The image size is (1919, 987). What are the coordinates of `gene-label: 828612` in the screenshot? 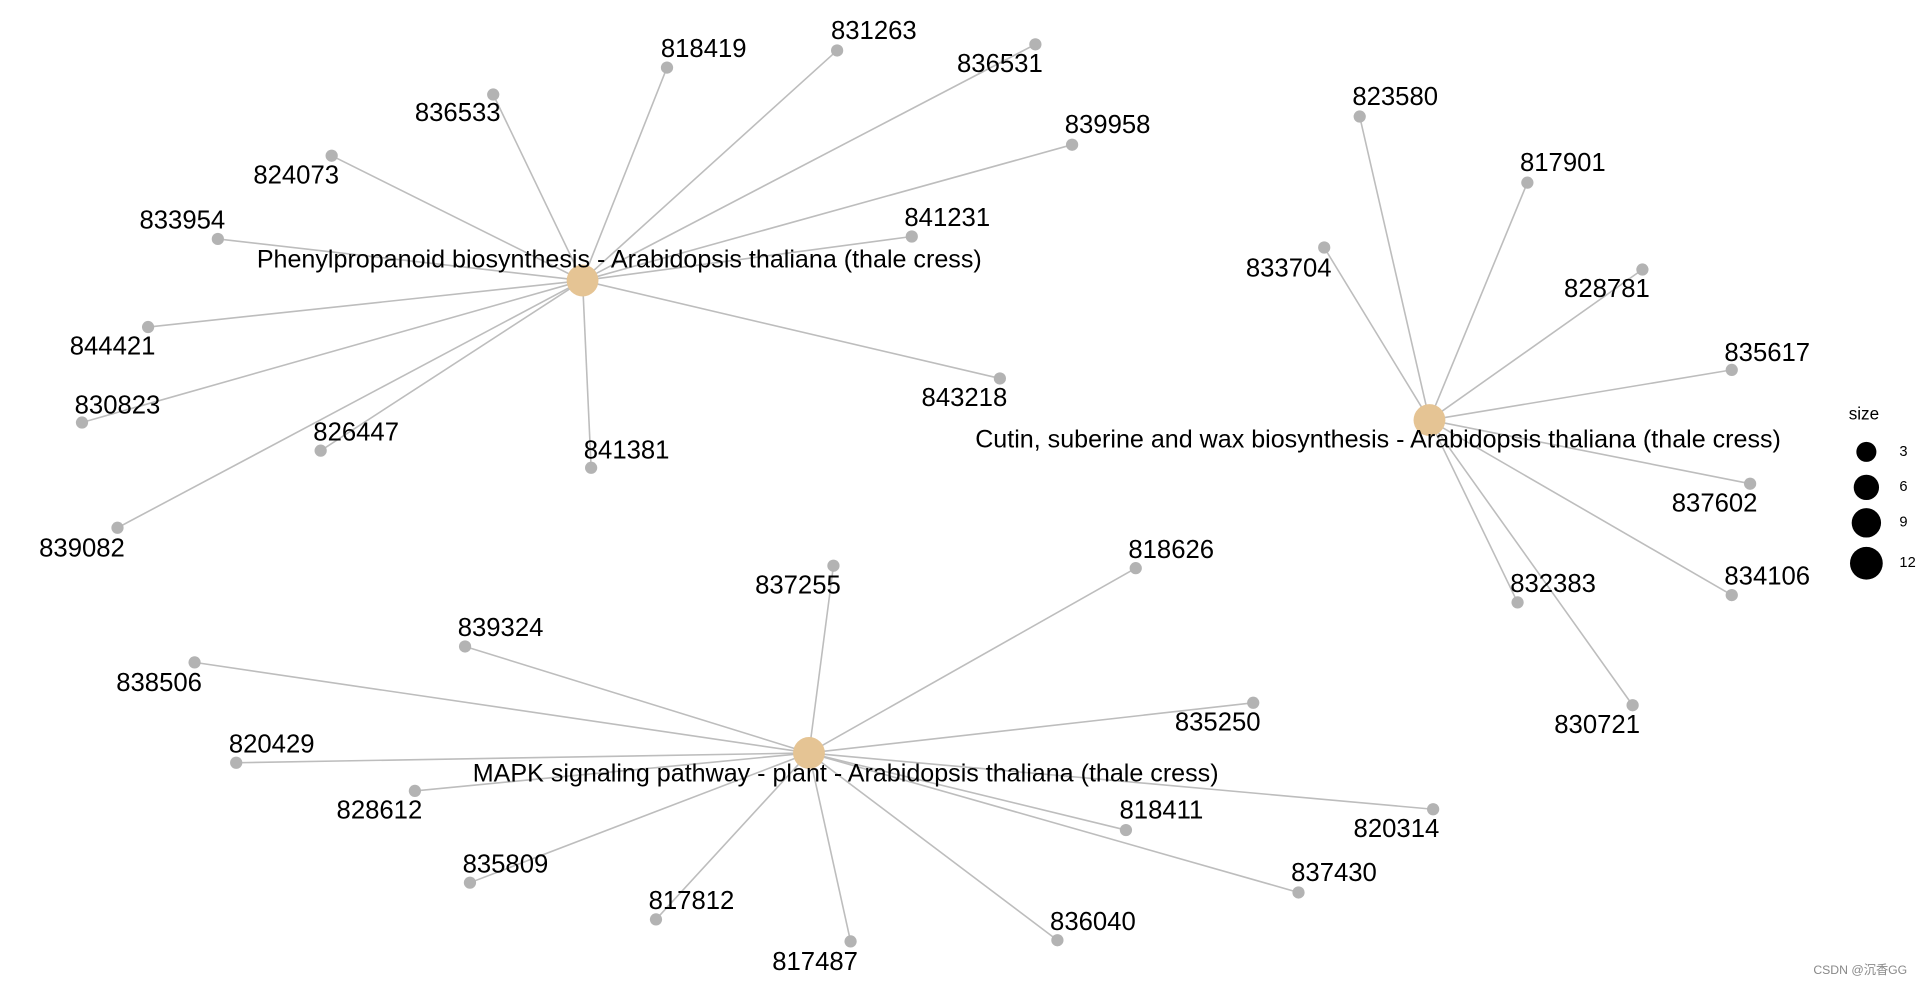 It's located at (380, 810).